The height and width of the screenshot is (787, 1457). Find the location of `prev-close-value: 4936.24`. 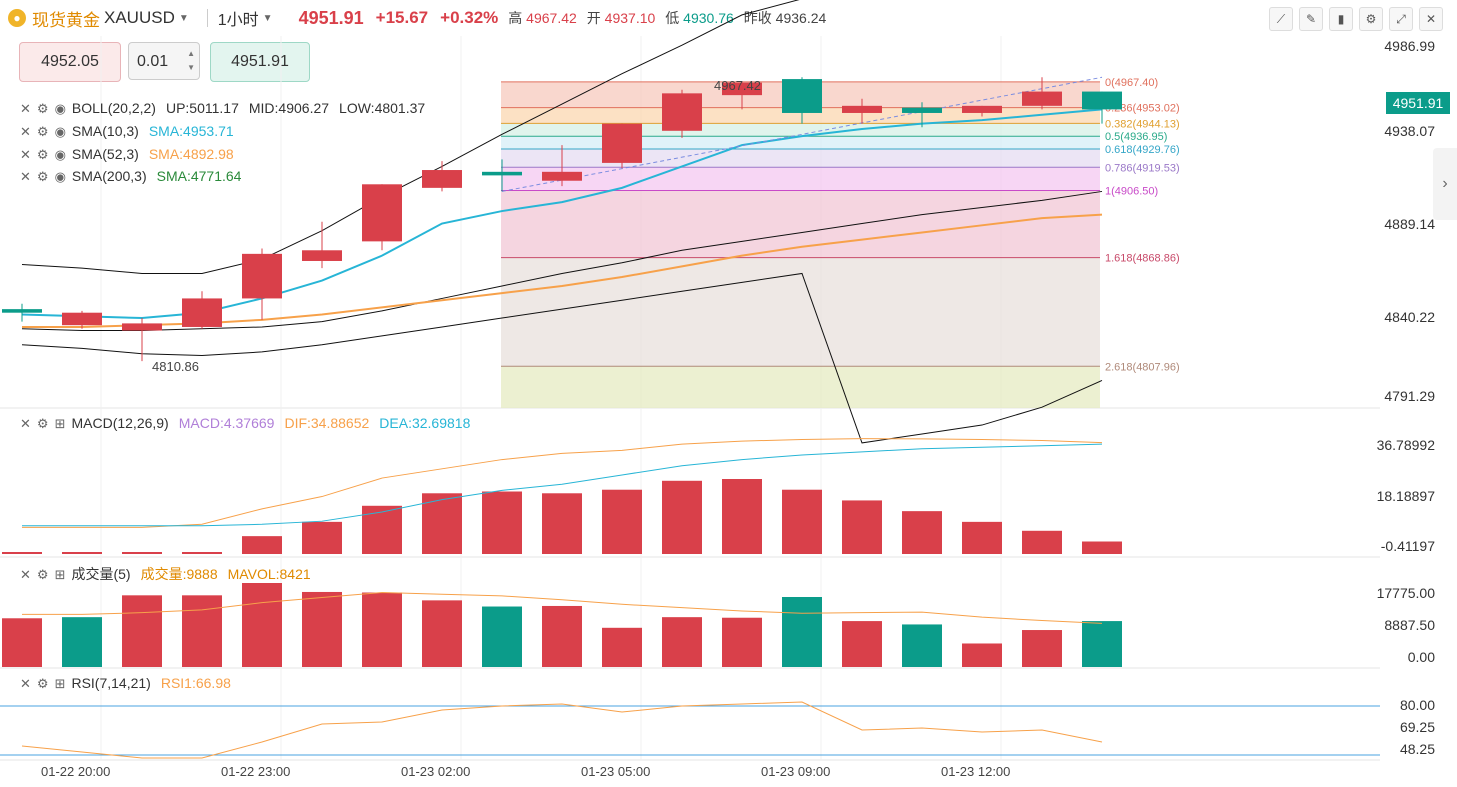

prev-close-value: 4936.24 is located at coordinates (801, 18).